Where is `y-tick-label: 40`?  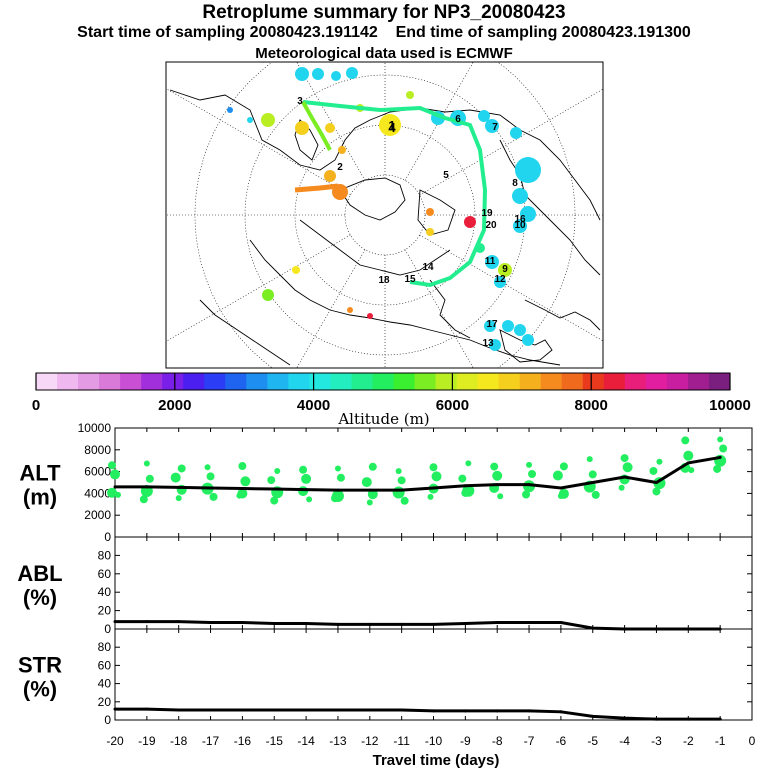 y-tick-label: 40 is located at coordinates (105, 592).